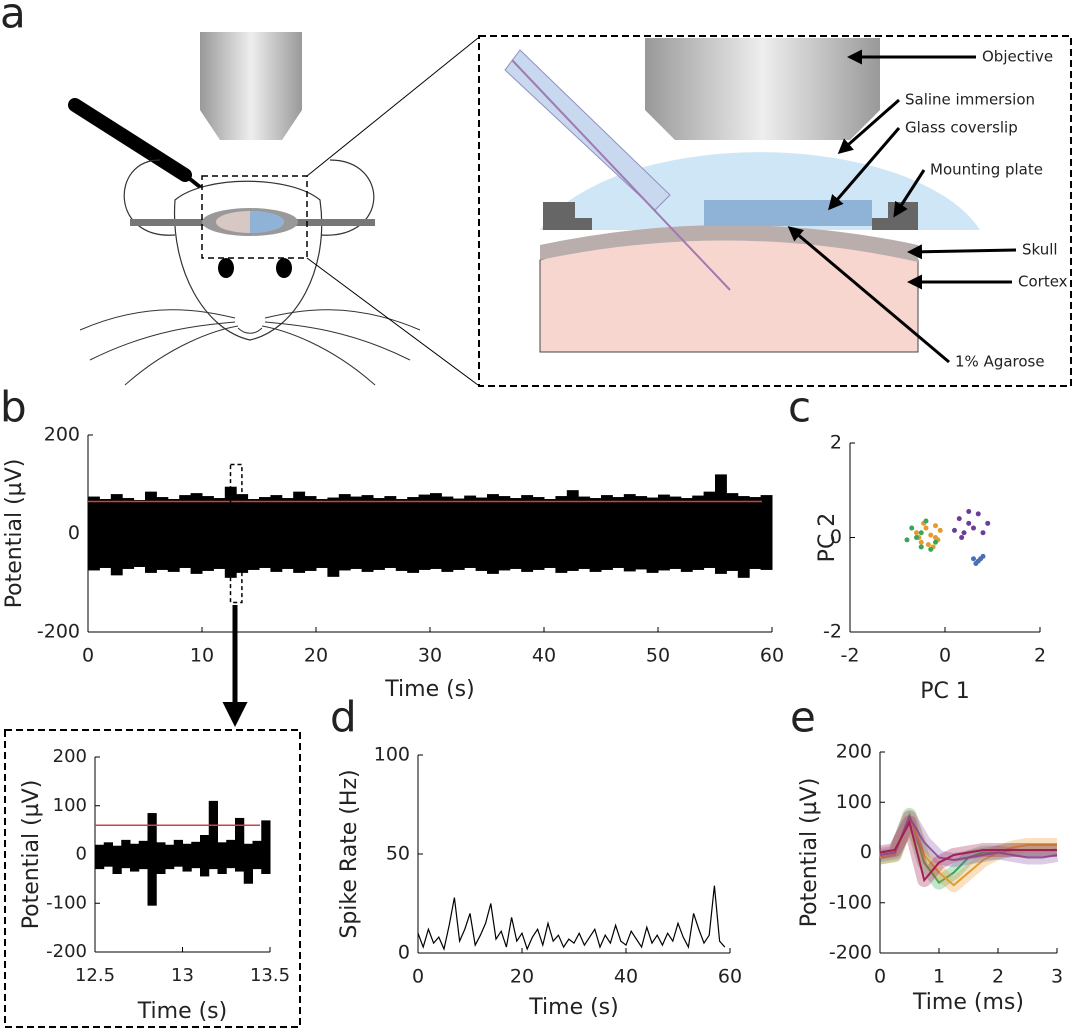 The width and height of the screenshot is (1080, 1030). I want to click on y-tick-label: 2, so click(836, 443).